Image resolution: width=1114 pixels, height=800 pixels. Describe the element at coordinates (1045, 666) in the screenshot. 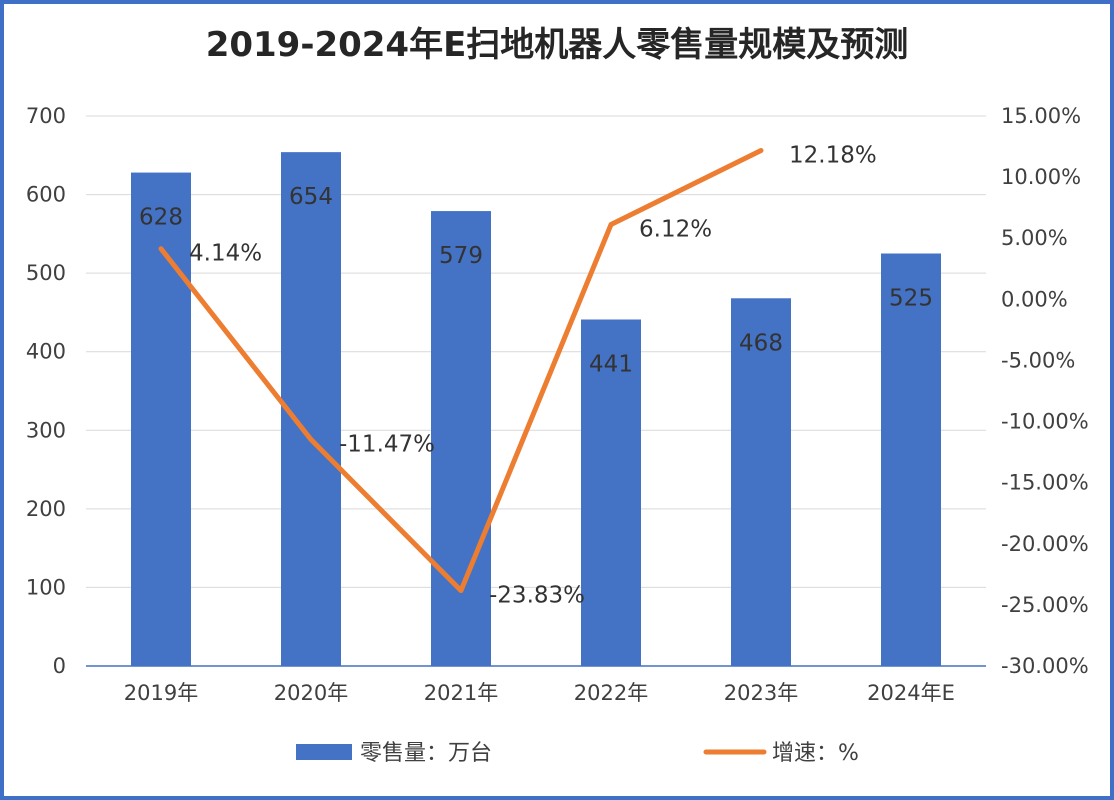

I see `right-tick-label: -30.00%` at that location.